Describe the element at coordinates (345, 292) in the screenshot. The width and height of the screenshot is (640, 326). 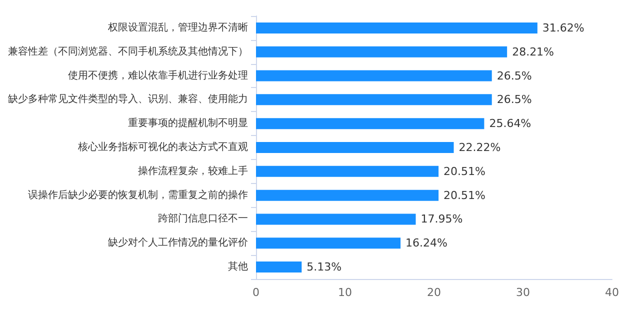
I see `x-tick-label: 10` at that location.